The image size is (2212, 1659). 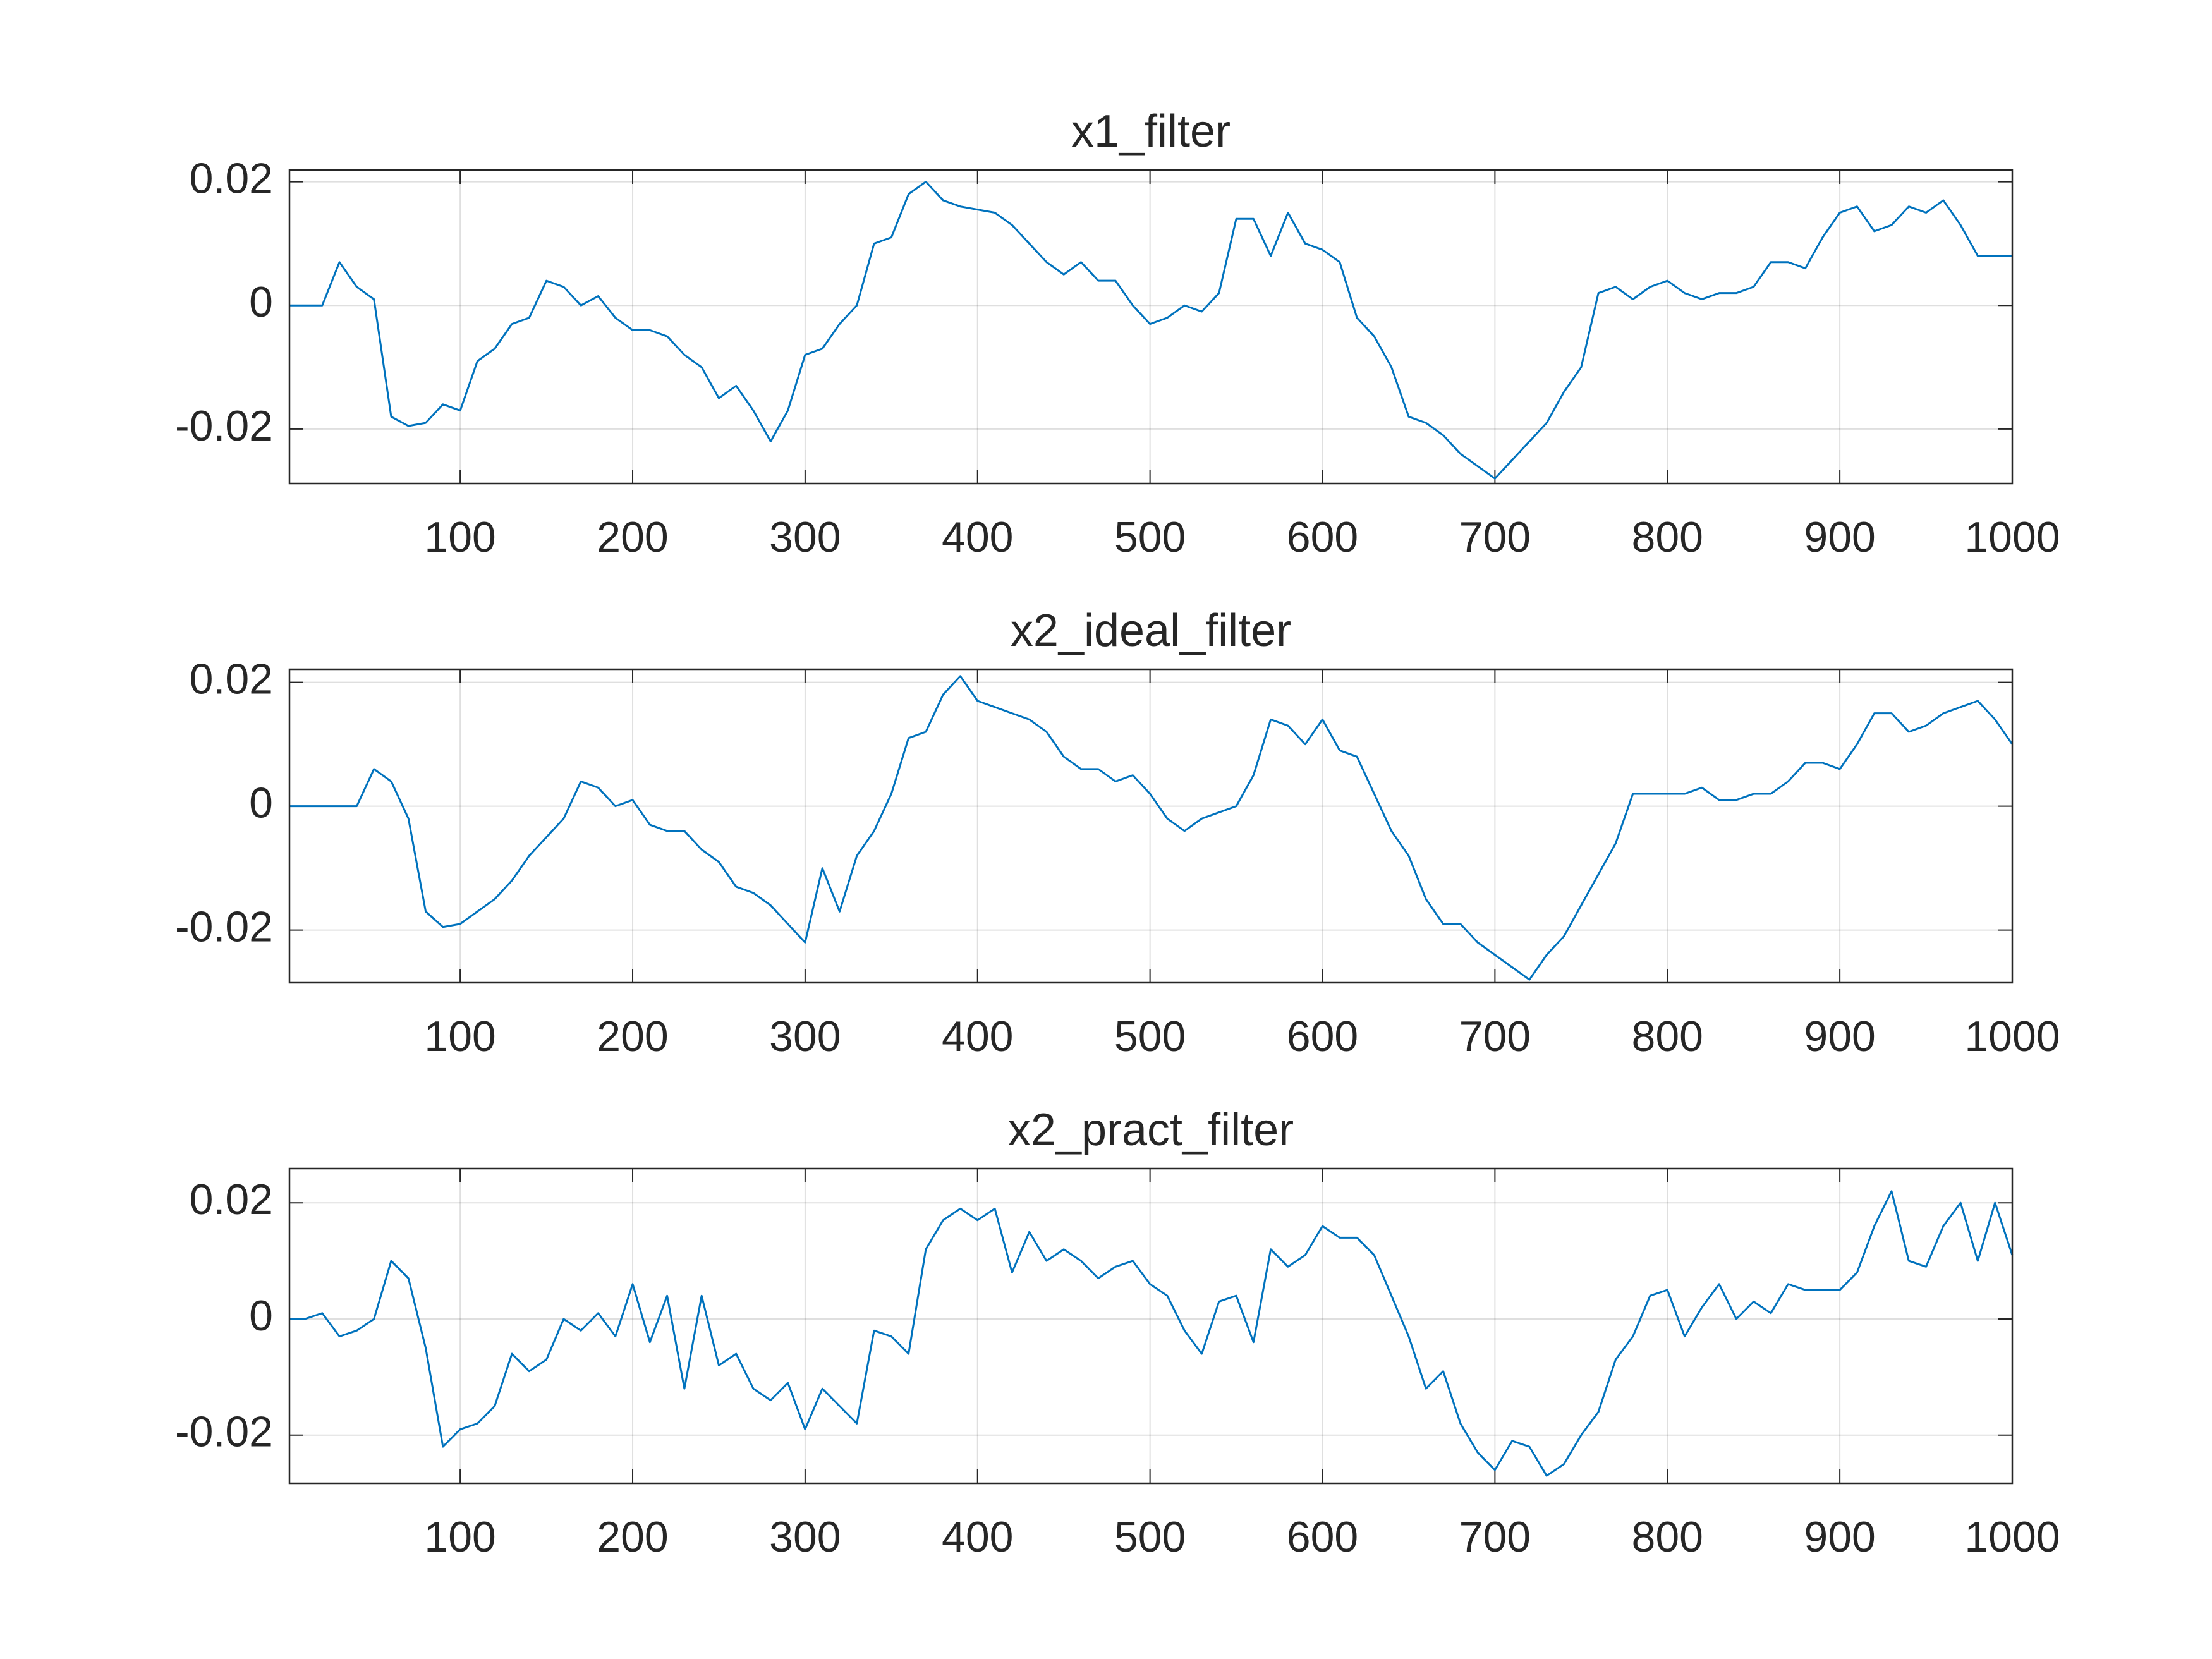 I want to click on chart-title: x2_ideal_filter, so click(x=1151, y=630).